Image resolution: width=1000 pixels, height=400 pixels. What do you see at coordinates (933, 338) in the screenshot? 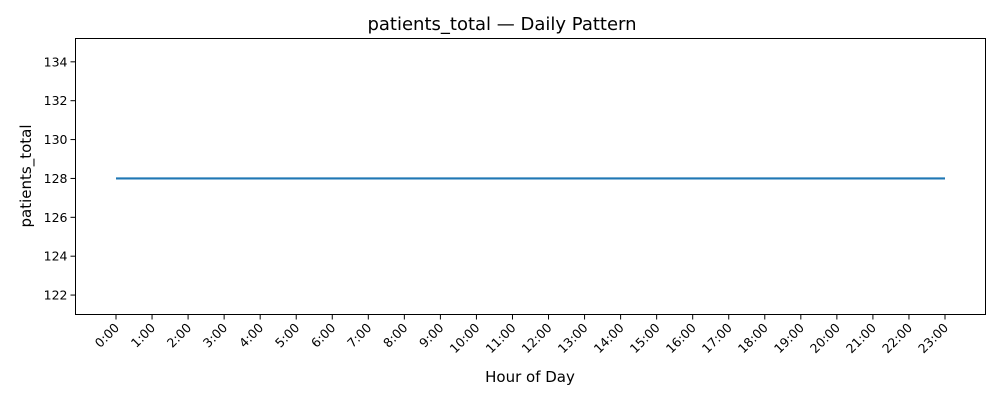
I see `x-tick-label: 23:00` at bounding box center [933, 338].